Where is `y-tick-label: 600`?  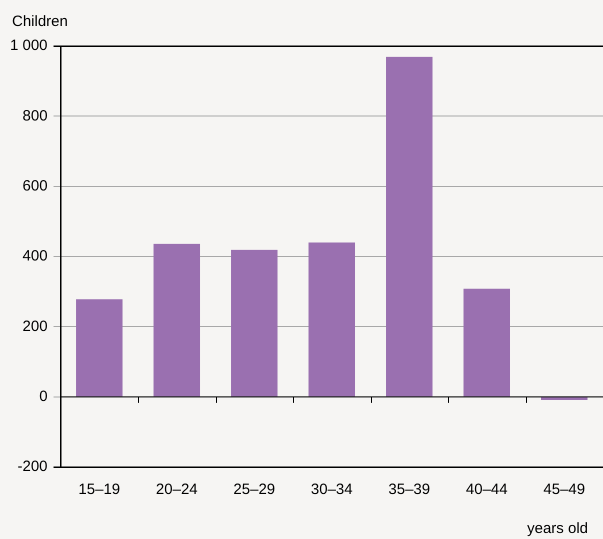 y-tick-label: 600 is located at coordinates (35, 185).